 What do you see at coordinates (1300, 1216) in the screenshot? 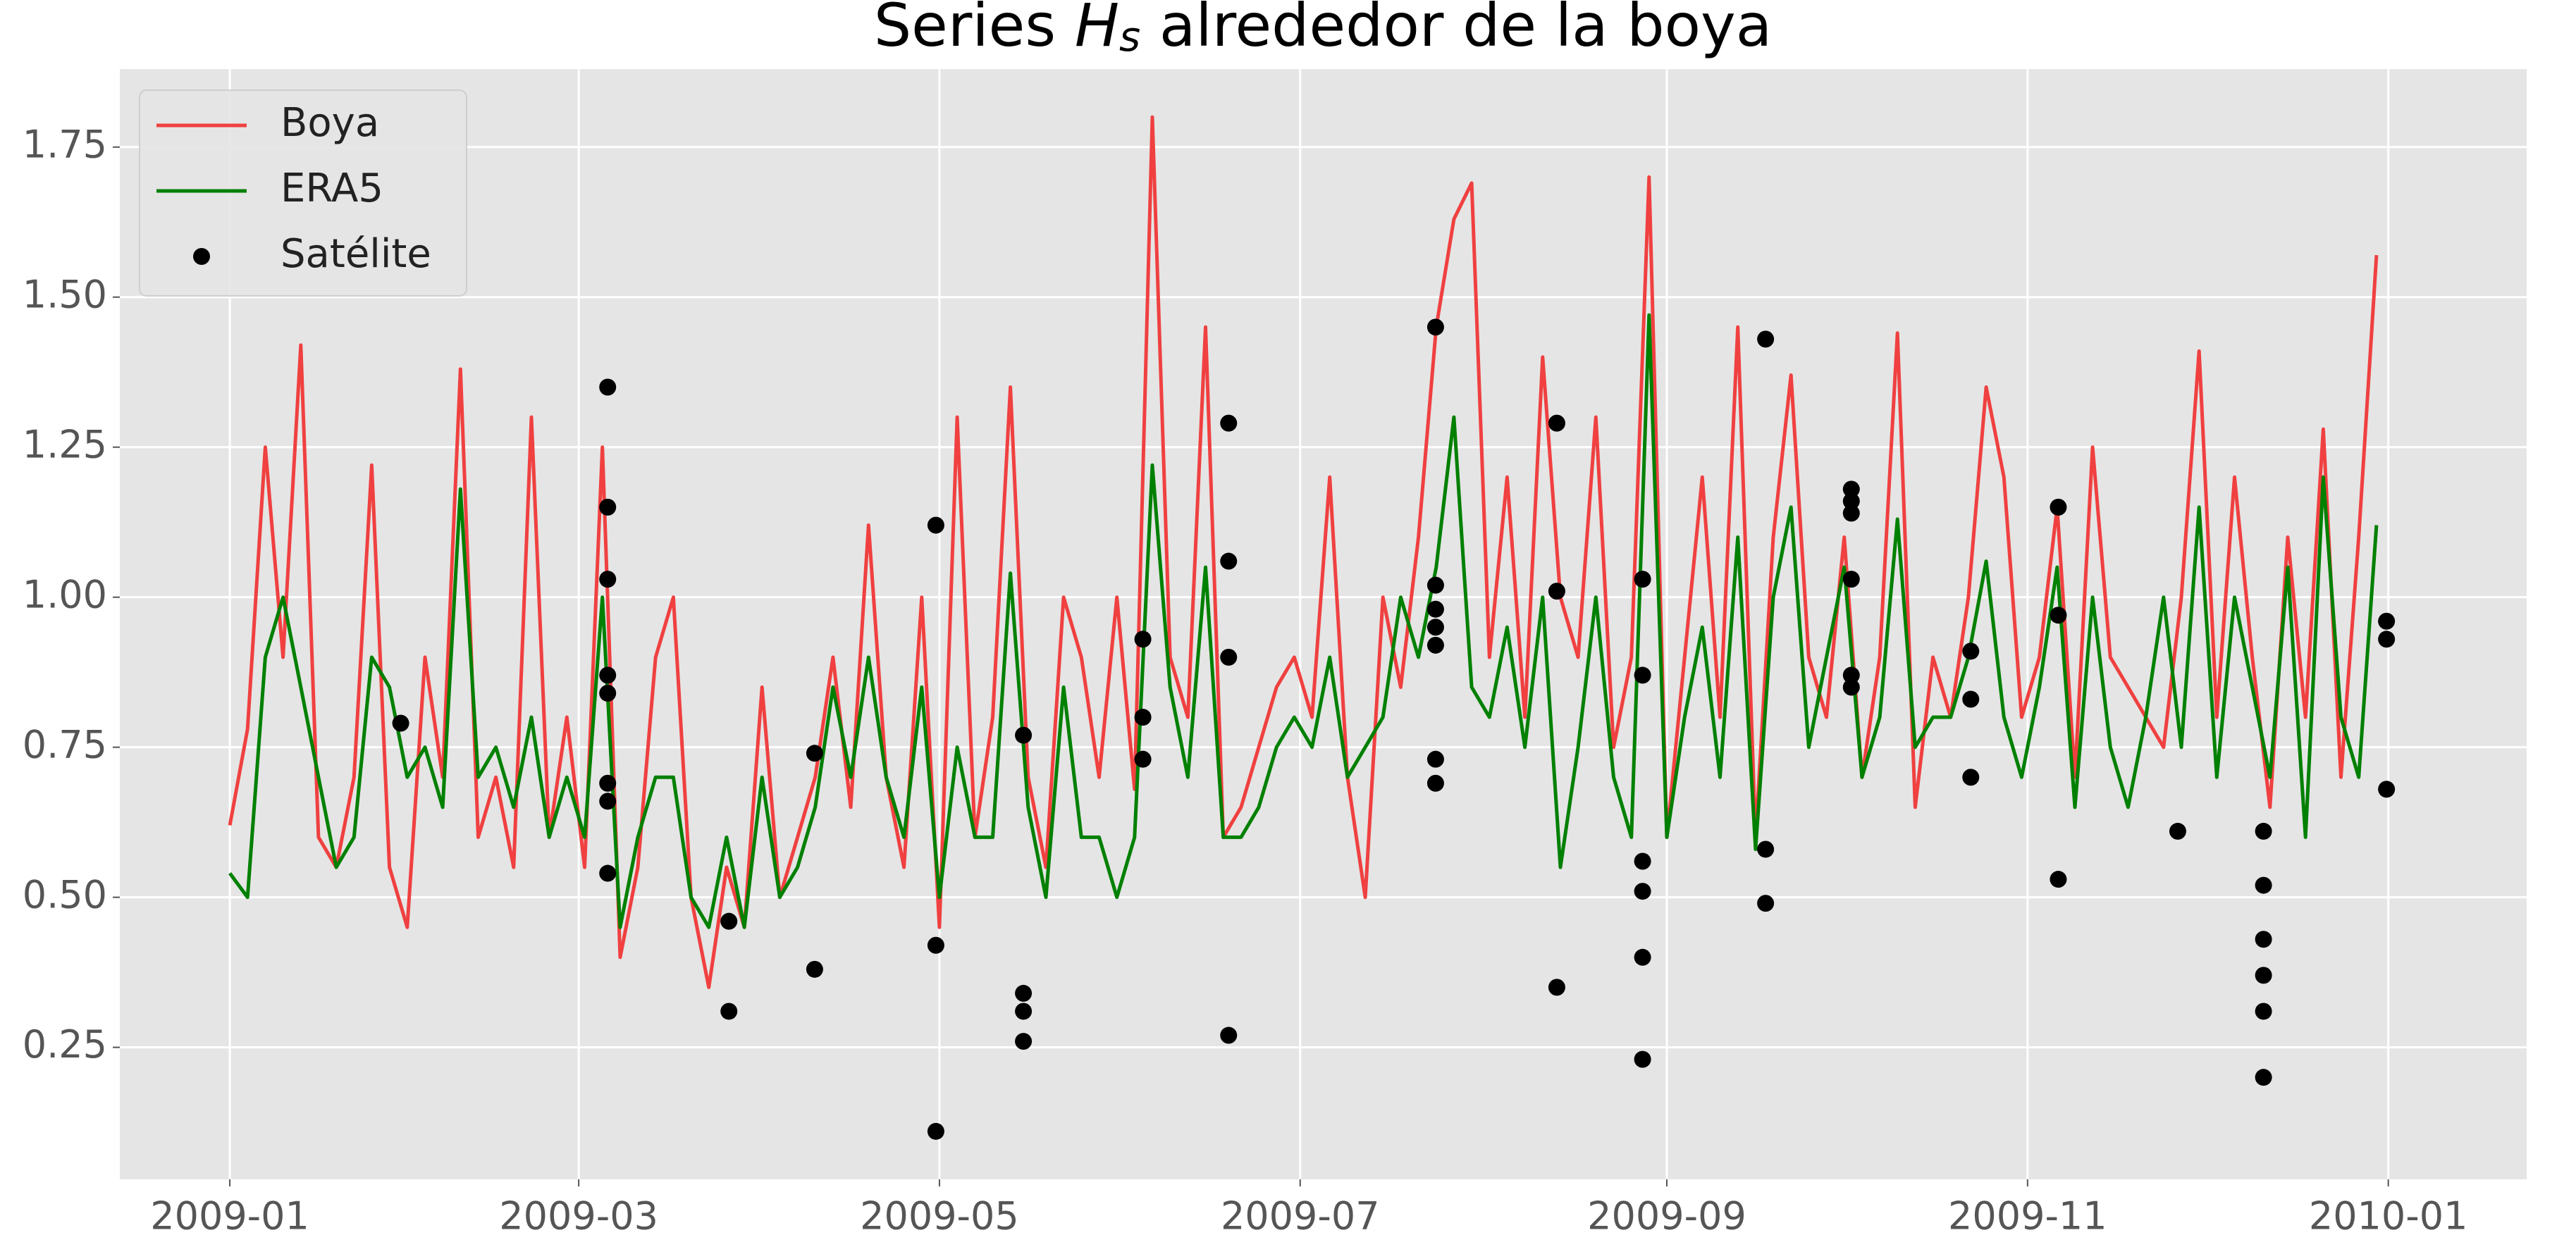
I see `x-tick-label: 2009-07` at bounding box center [1300, 1216].